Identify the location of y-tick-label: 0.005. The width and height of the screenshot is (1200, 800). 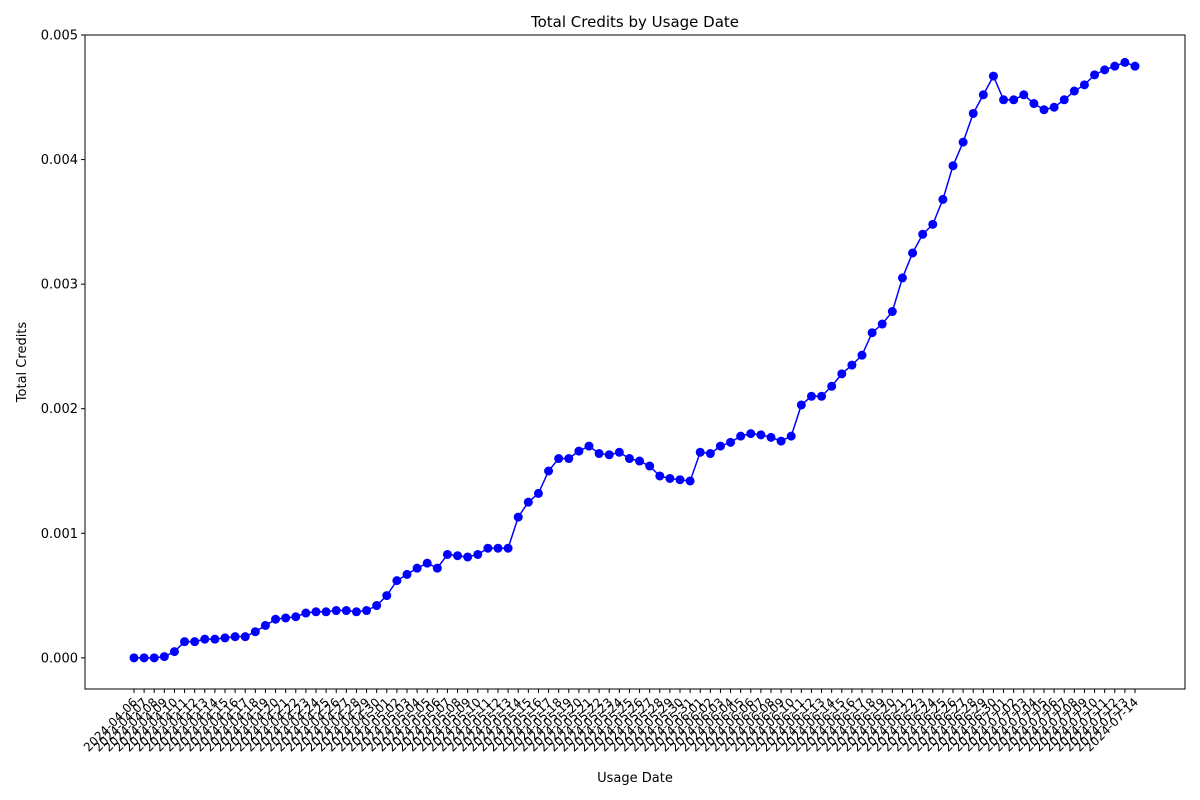
(59, 36).